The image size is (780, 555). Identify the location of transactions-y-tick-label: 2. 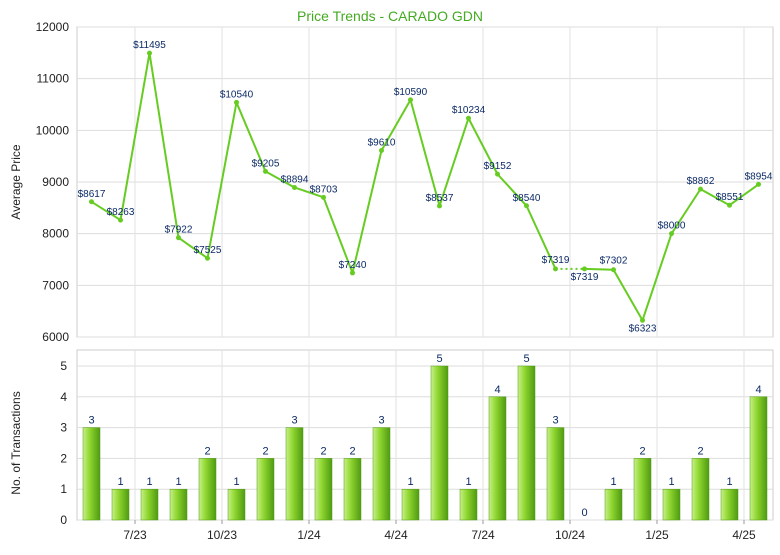
(63, 458).